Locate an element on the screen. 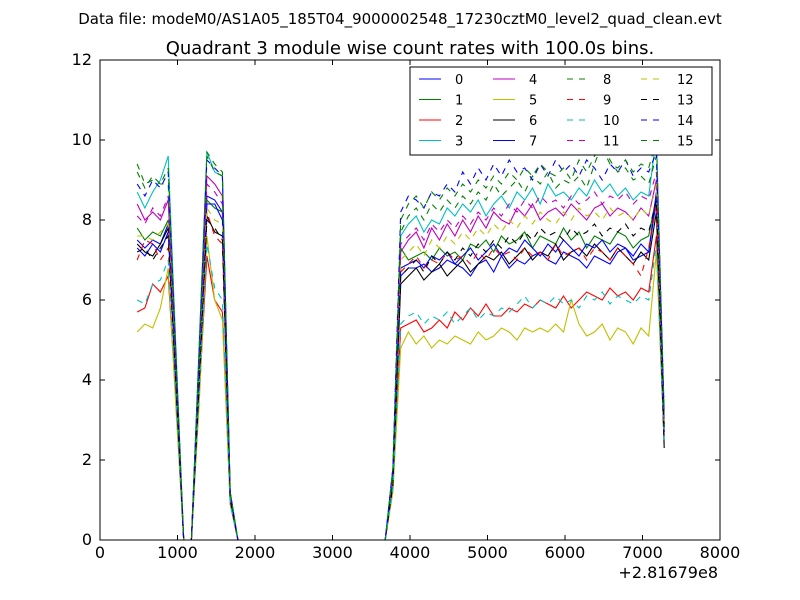  legend-label-5: 5 is located at coordinates (533, 101).